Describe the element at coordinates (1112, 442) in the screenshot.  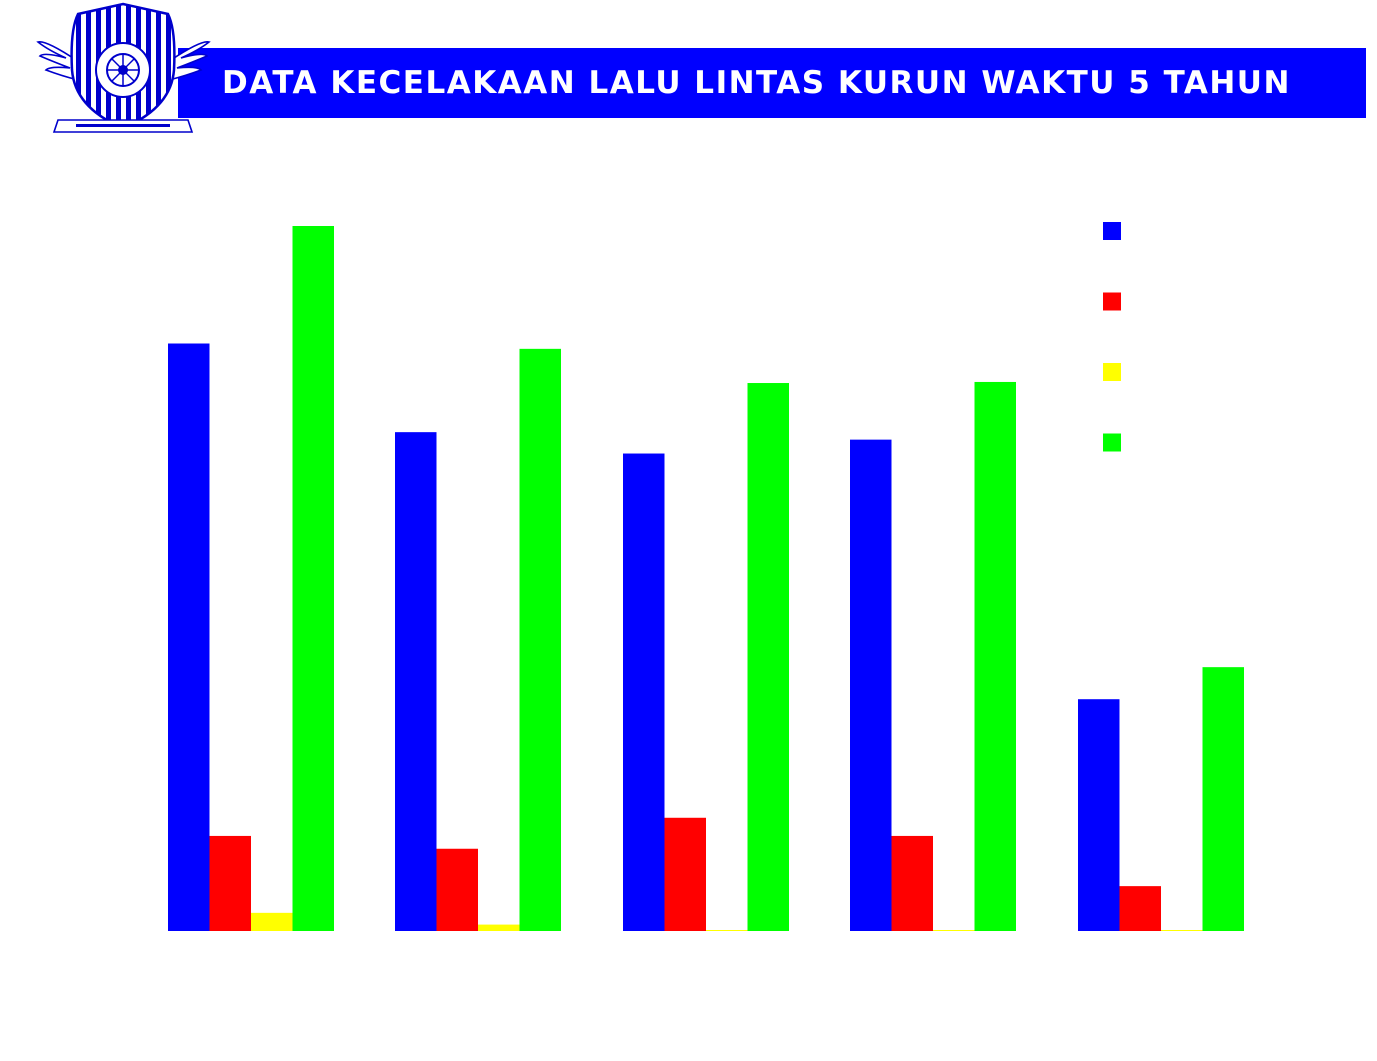
I see `legend-marker-series4` at that location.